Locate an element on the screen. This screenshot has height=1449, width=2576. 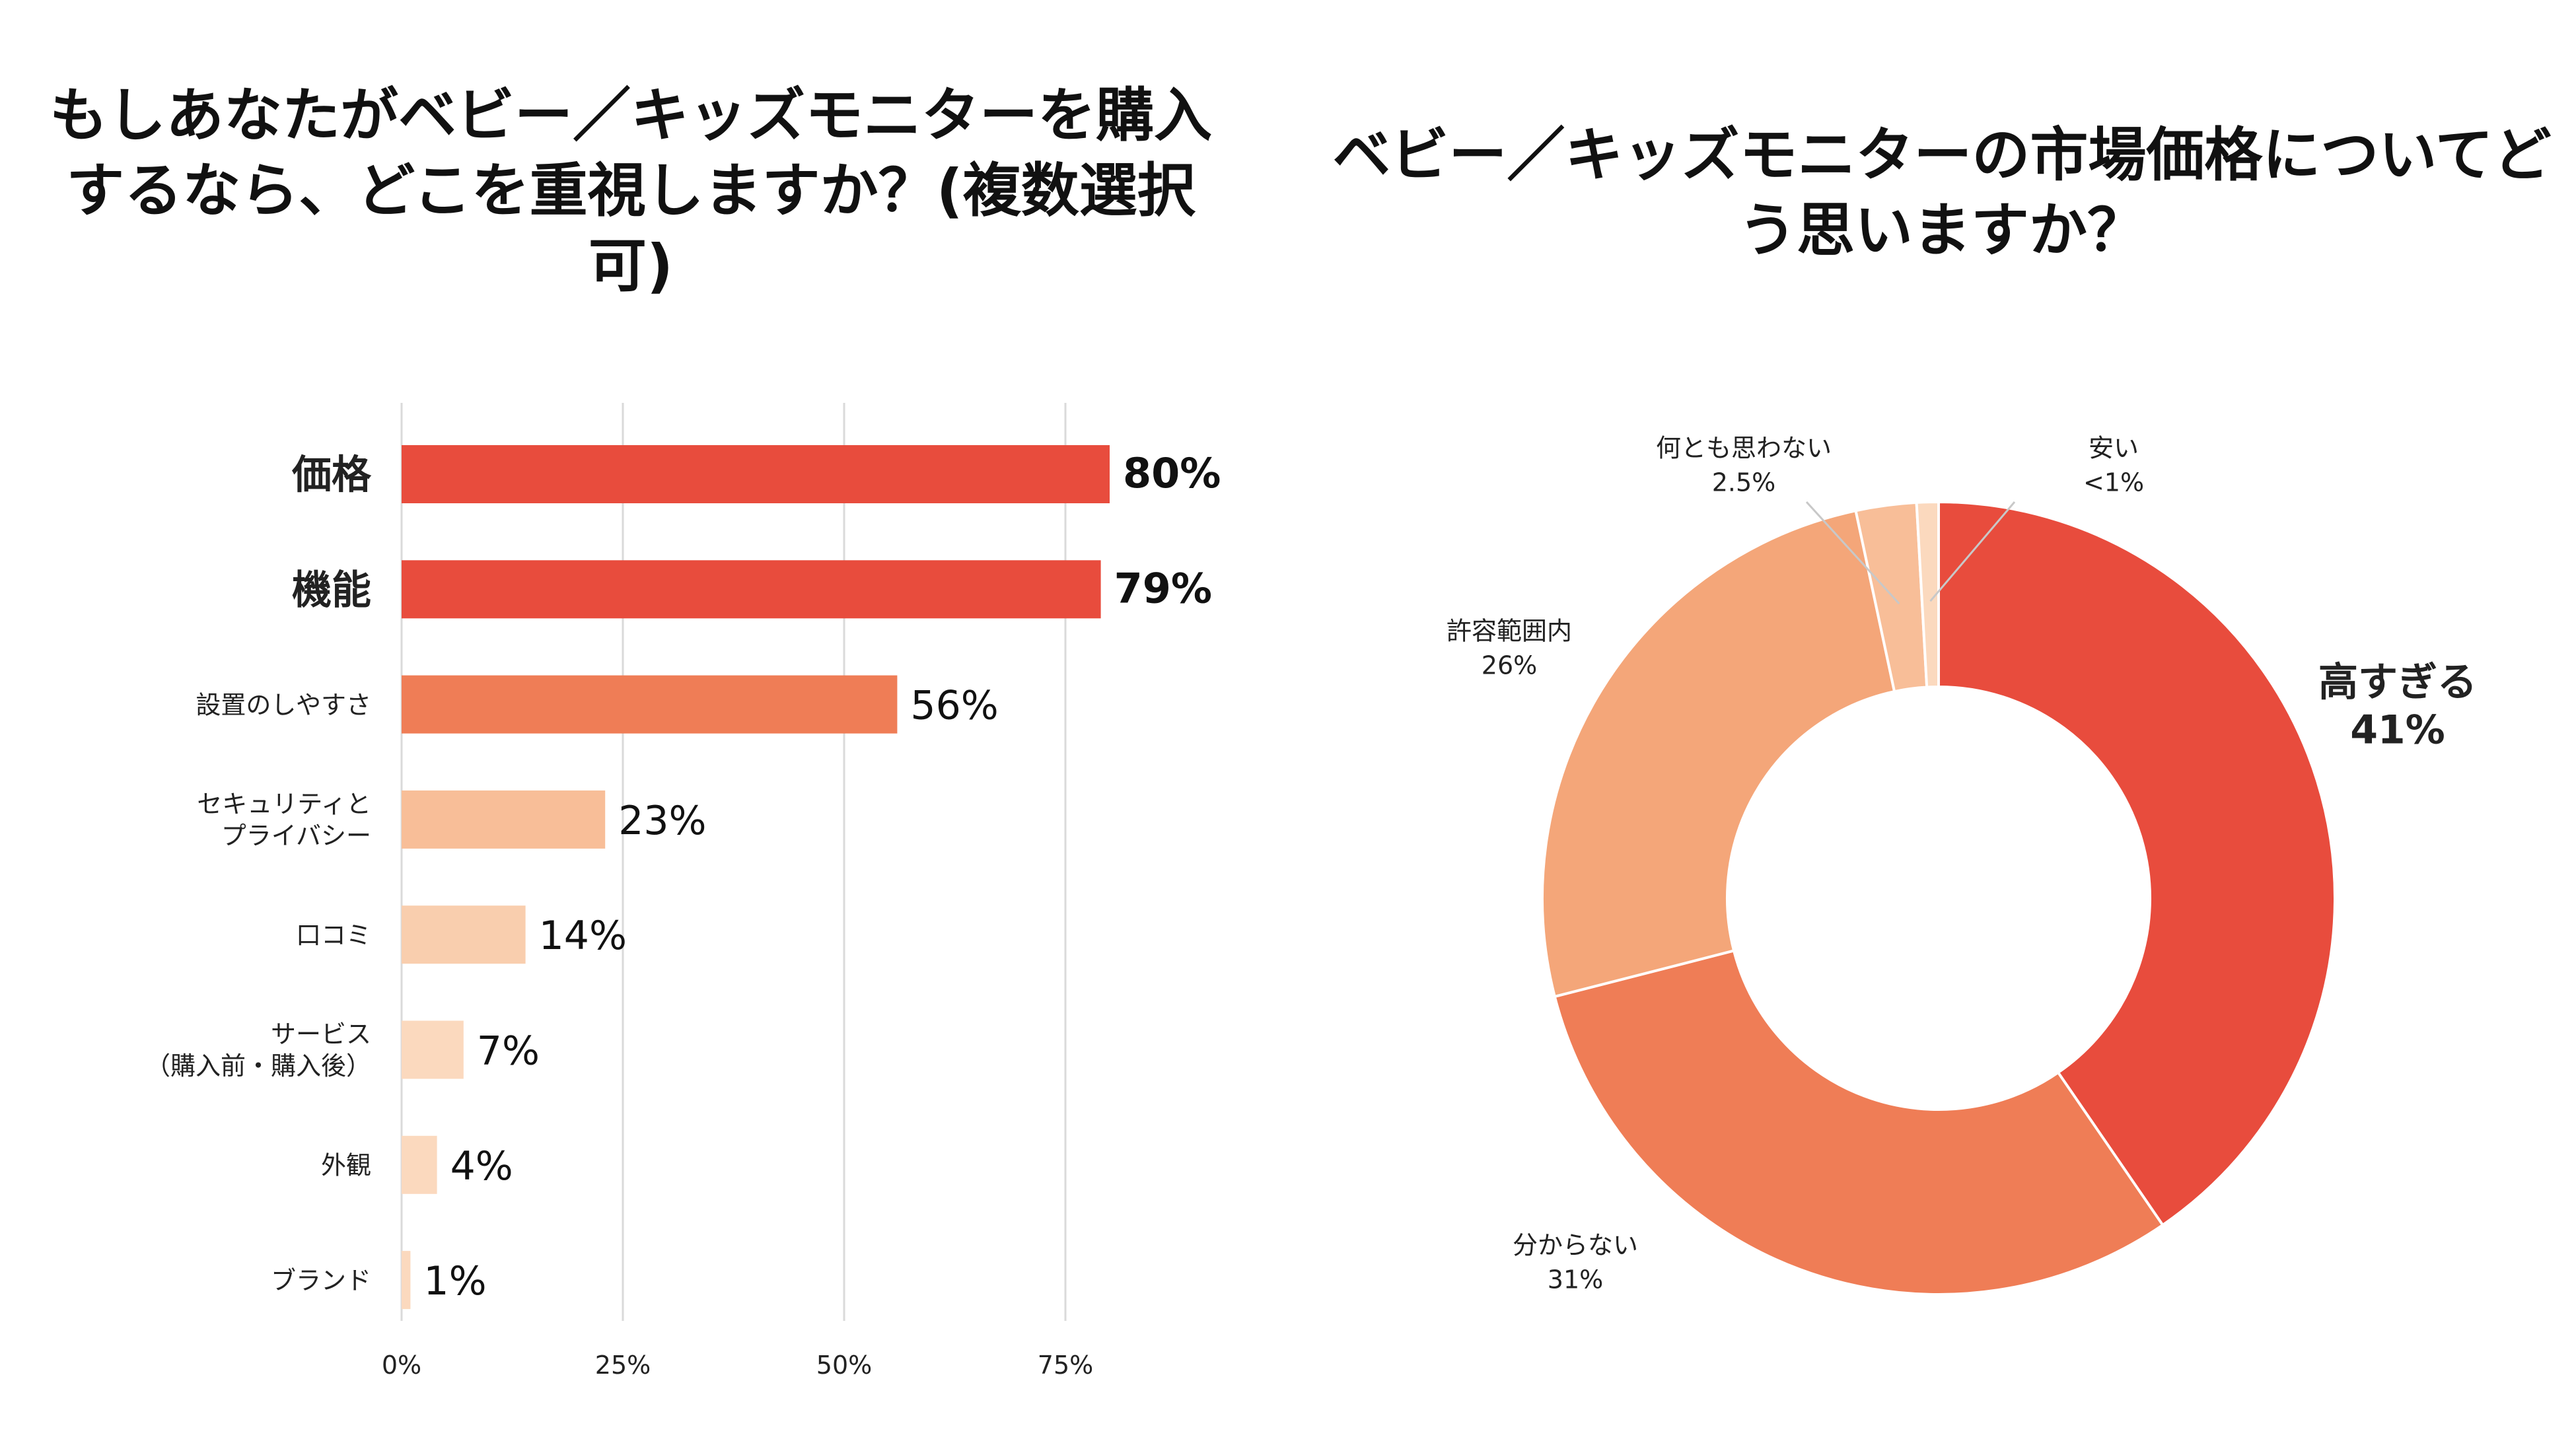
bar-value-label: 4% is located at coordinates (482, 1166).